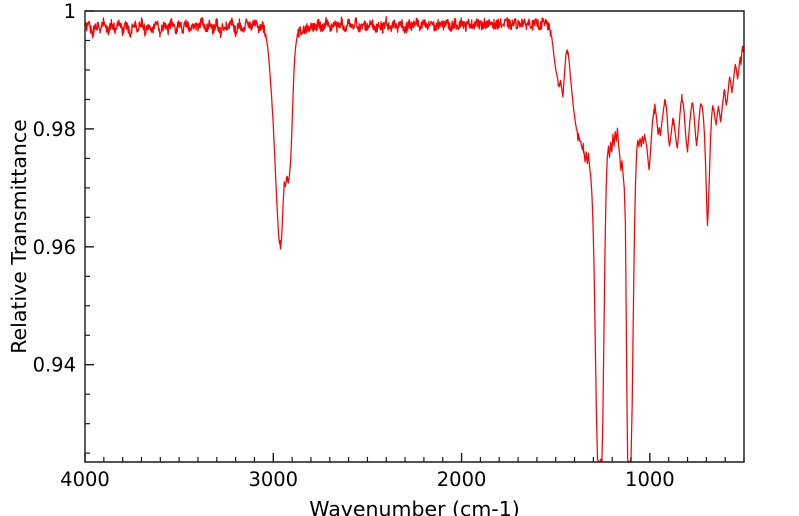 The height and width of the screenshot is (516, 799). Describe the element at coordinates (70, 11) in the screenshot. I see `y-tick-label: 1` at that location.